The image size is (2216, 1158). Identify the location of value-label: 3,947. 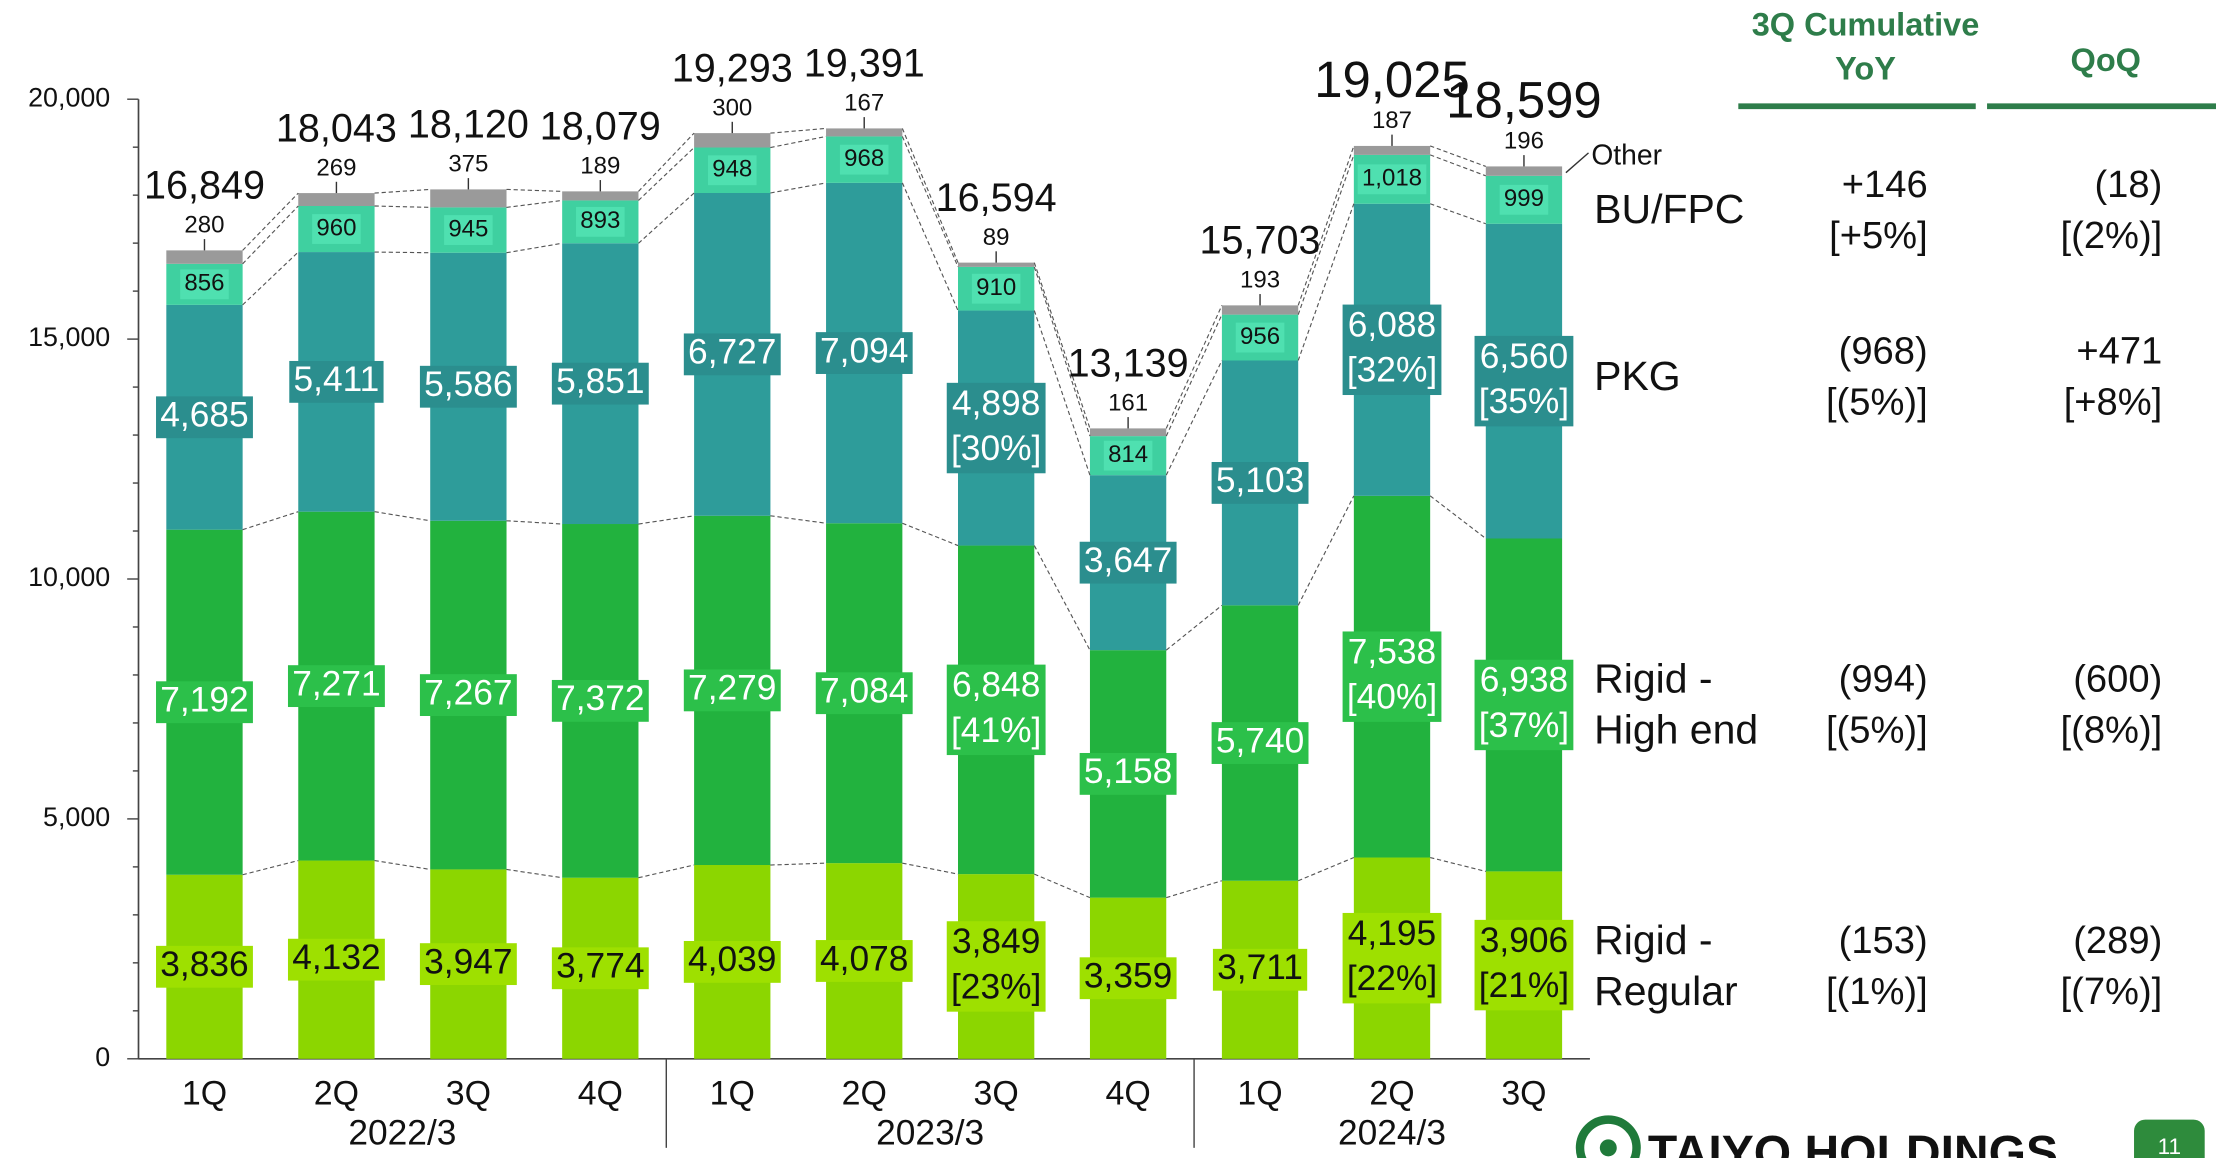
(468, 961).